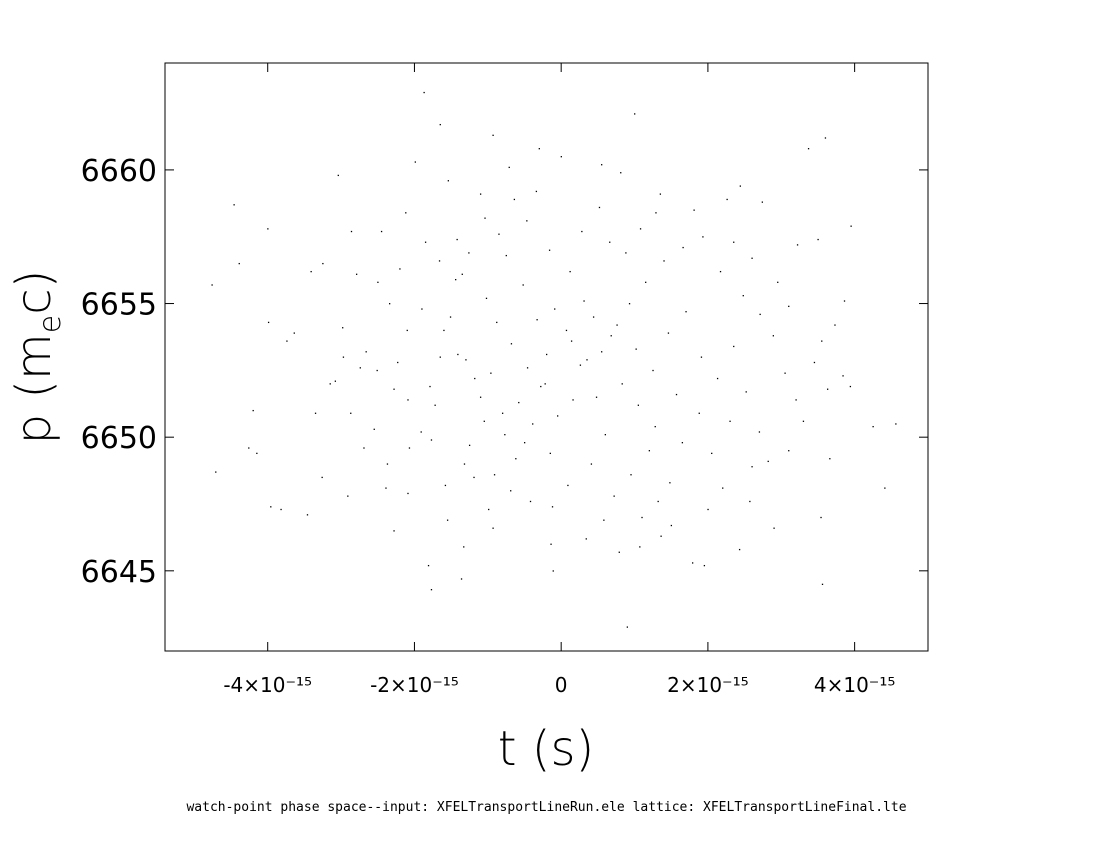 This screenshot has width=1093, height=842. I want to click on x-tick-label-2: 0, so click(561, 685).